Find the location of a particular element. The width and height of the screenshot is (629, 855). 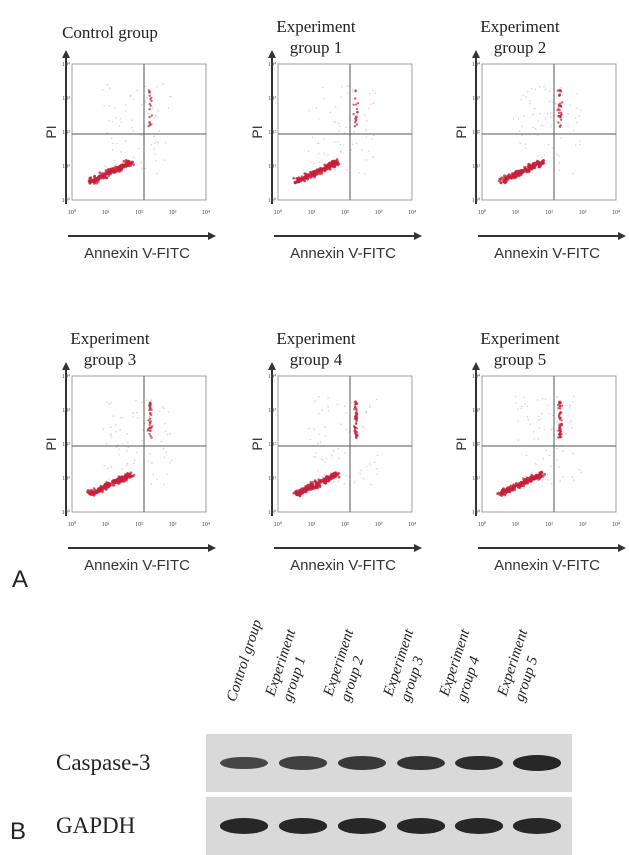

lane-label: Control group is located at coordinates (244, 660).